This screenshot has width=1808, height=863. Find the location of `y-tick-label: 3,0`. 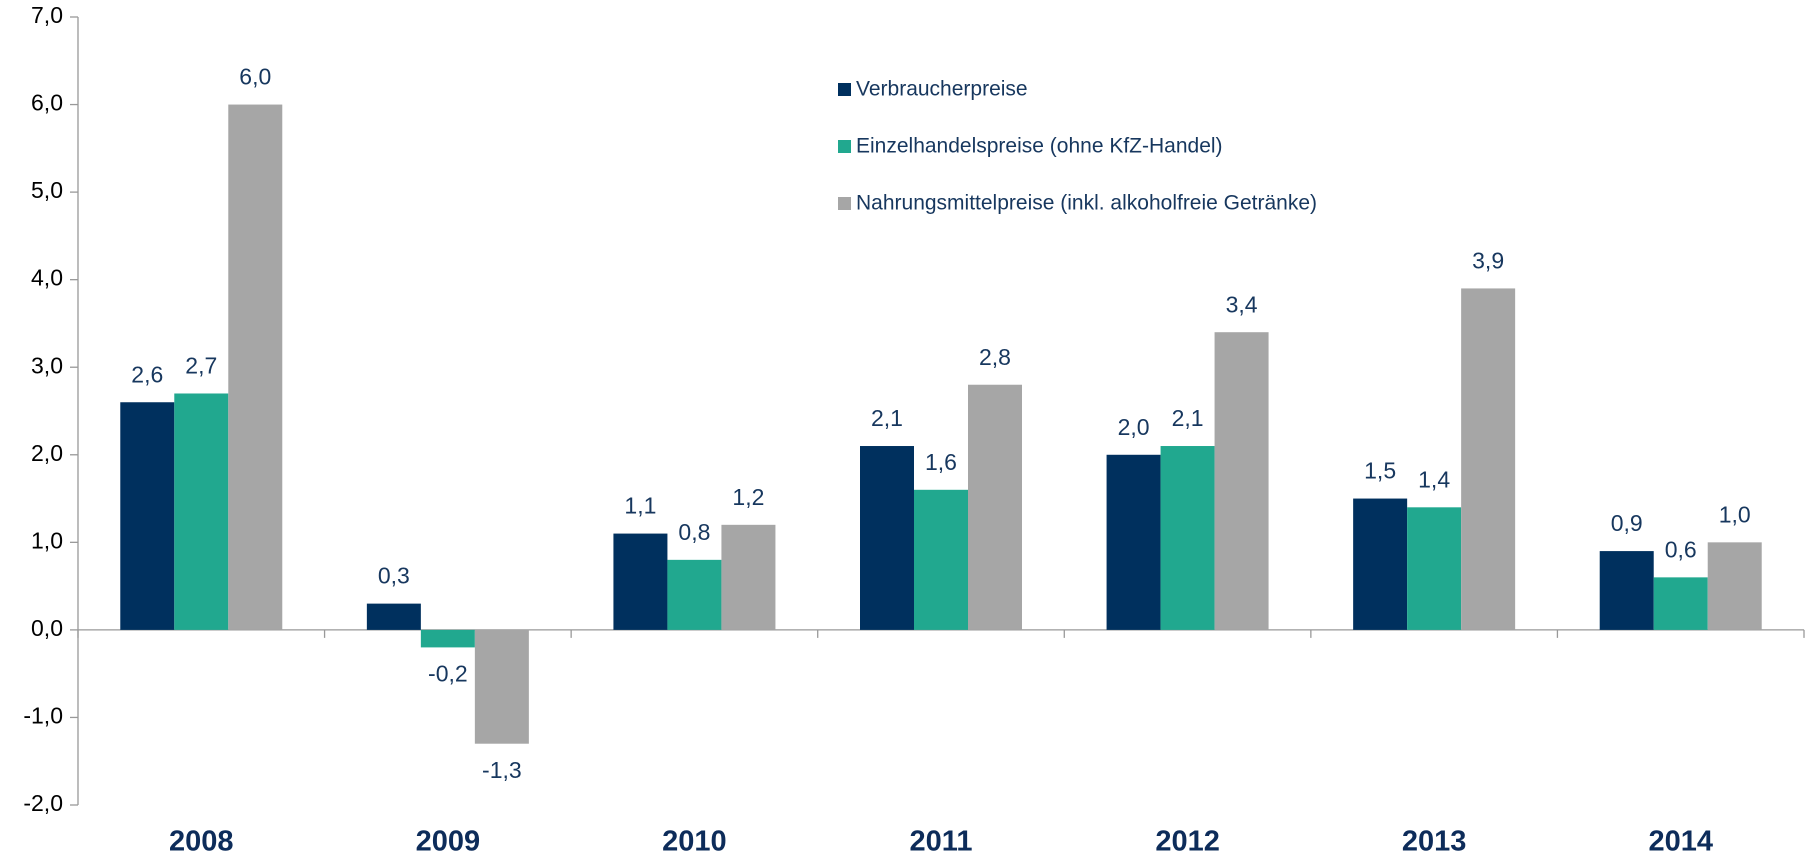

y-tick-label: 3,0 is located at coordinates (47, 365).